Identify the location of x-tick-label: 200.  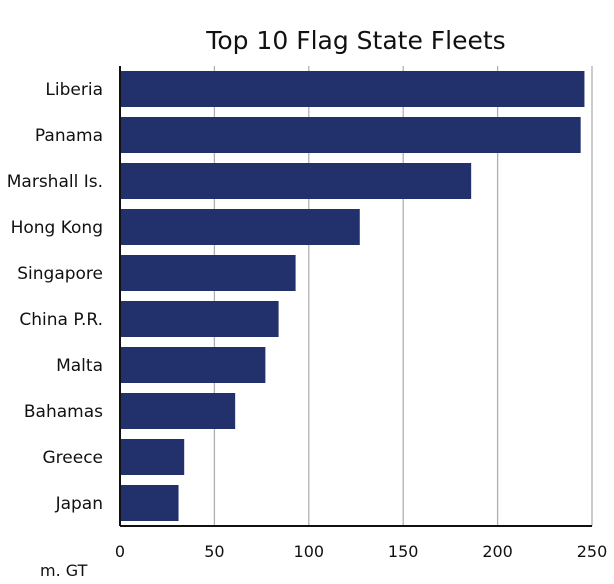
(497, 551).